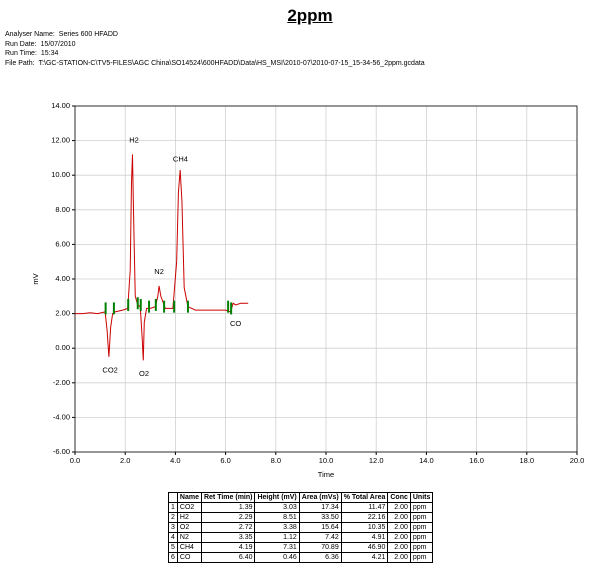 The height and width of the screenshot is (578, 600). What do you see at coordinates (421, 497) in the screenshot?
I see `column-header: Units` at bounding box center [421, 497].